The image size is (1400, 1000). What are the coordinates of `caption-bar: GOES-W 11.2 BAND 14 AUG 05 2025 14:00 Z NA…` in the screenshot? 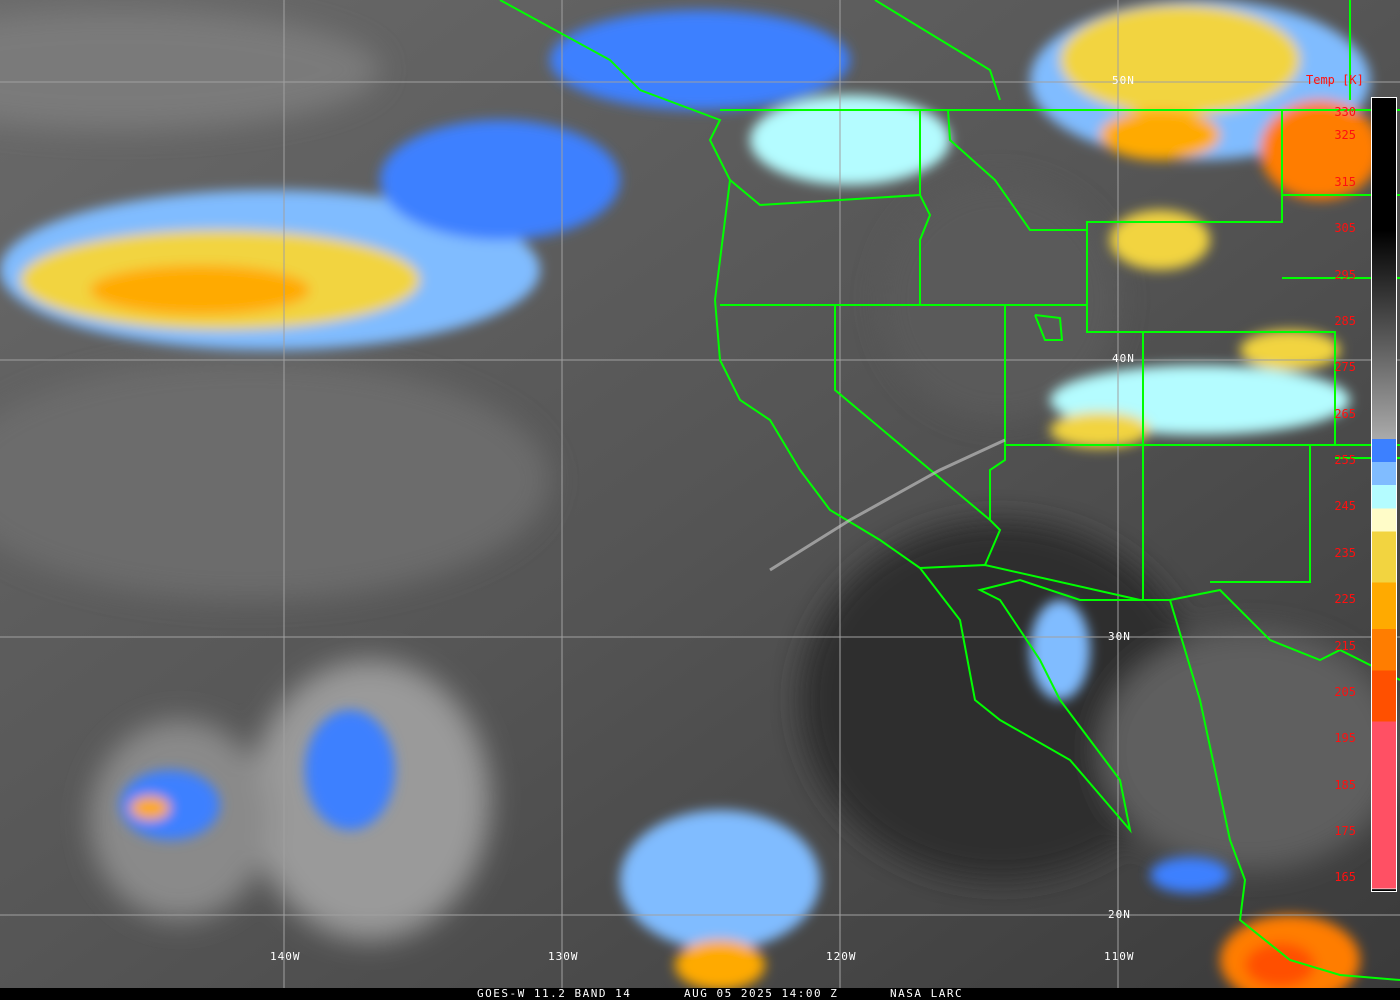 It's located at (700, 994).